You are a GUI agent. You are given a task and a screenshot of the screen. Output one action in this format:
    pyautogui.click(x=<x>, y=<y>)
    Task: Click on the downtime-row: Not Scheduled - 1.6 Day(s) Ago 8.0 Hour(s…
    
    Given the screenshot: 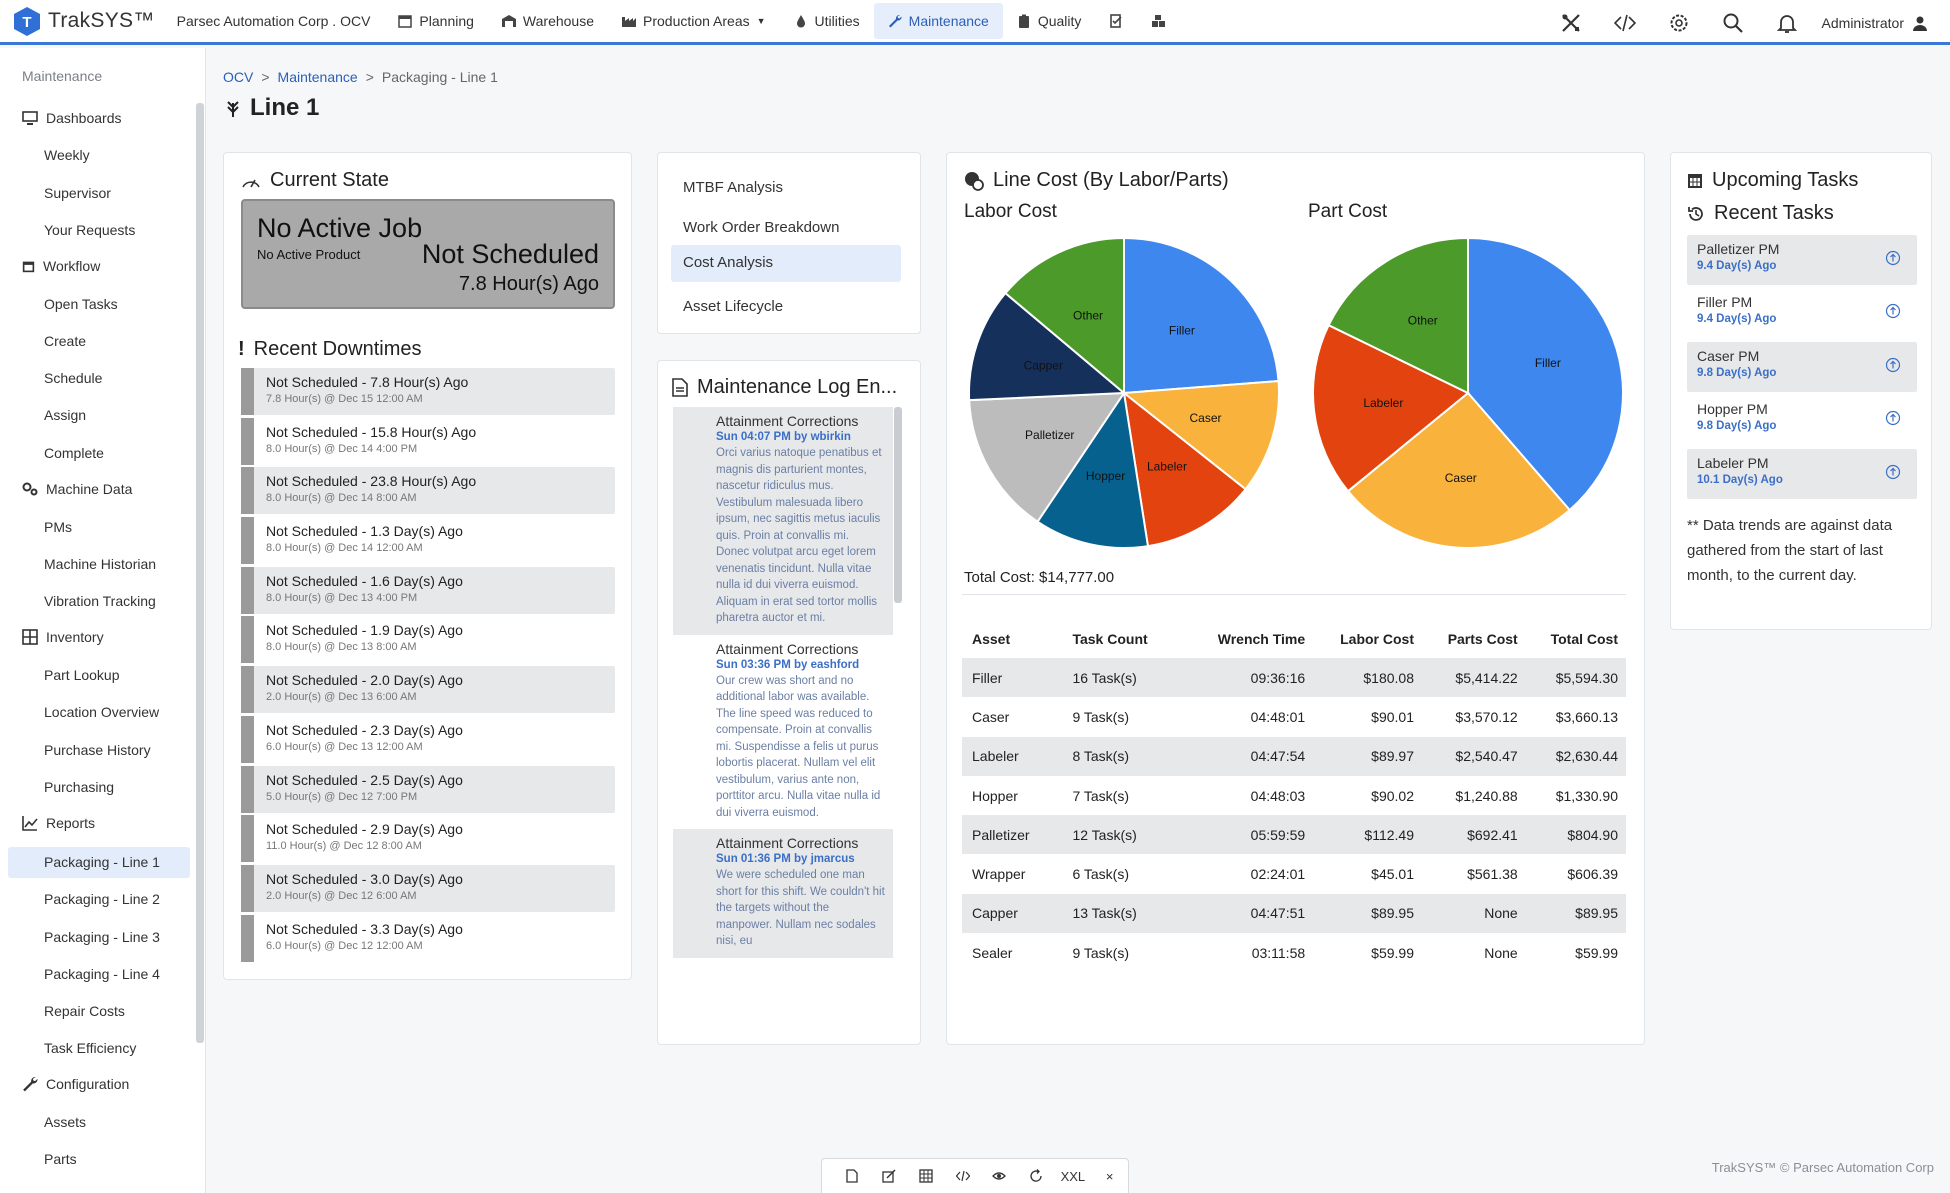 What is the action you would take?
    pyautogui.click(x=428, y=590)
    